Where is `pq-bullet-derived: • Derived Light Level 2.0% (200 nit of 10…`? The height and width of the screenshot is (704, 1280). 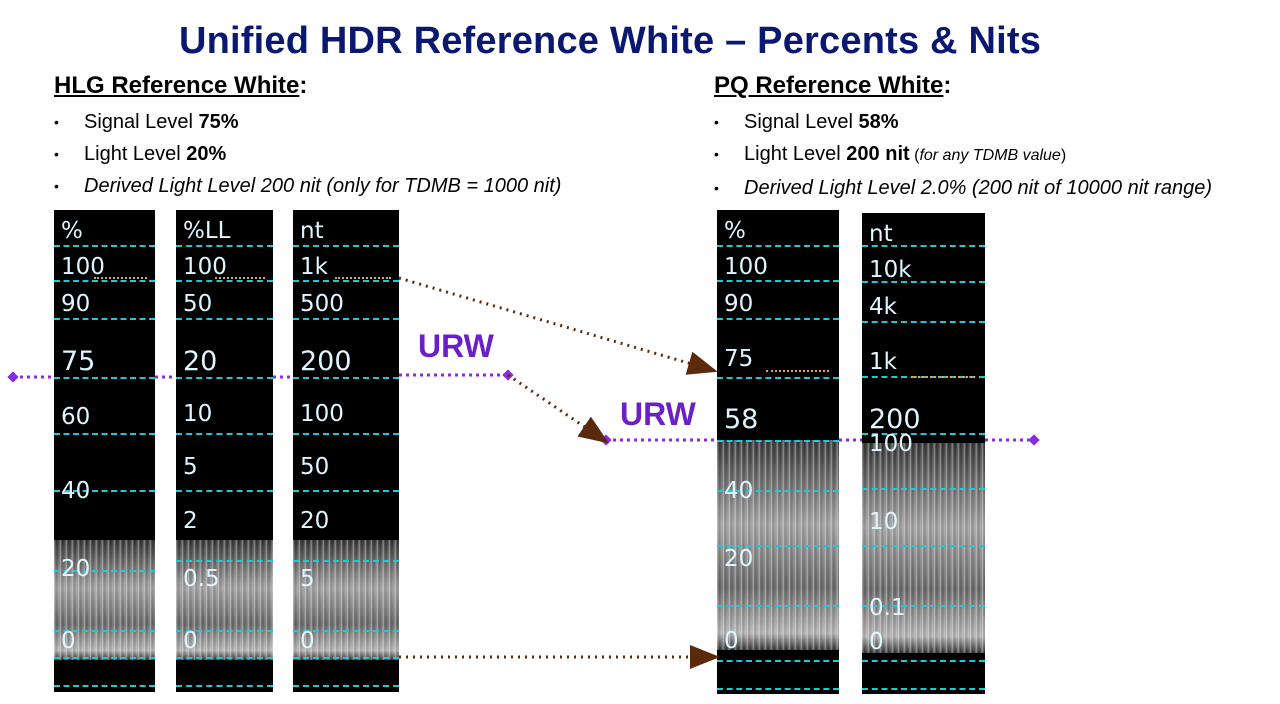 pq-bullet-derived: • Derived Light Level 2.0% (200 nit of 10… is located at coordinates (963, 188).